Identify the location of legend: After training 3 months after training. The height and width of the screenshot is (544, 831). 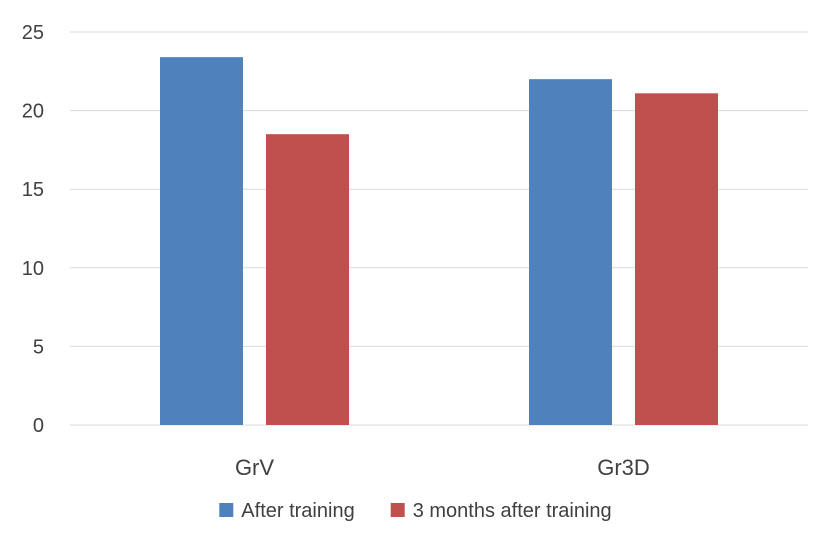
(415, 511).